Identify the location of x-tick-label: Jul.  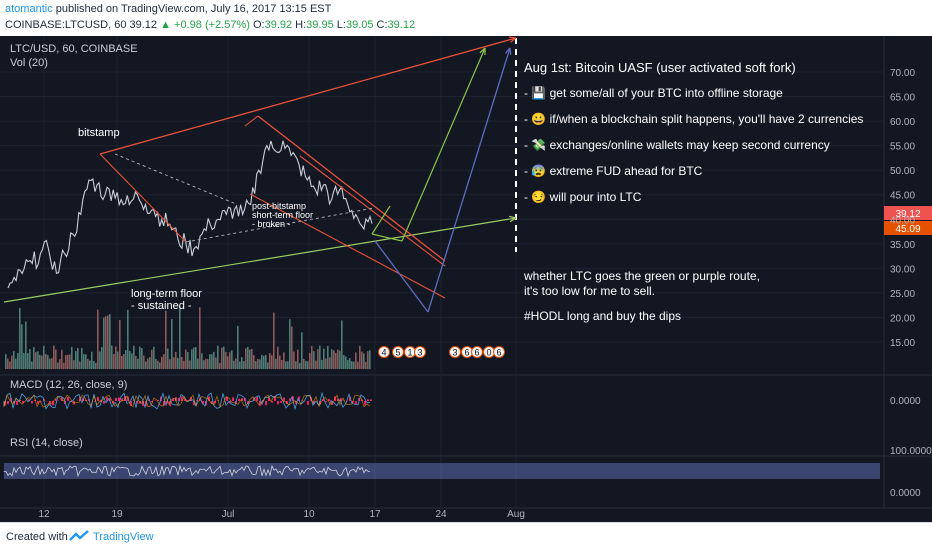
(228, 514).